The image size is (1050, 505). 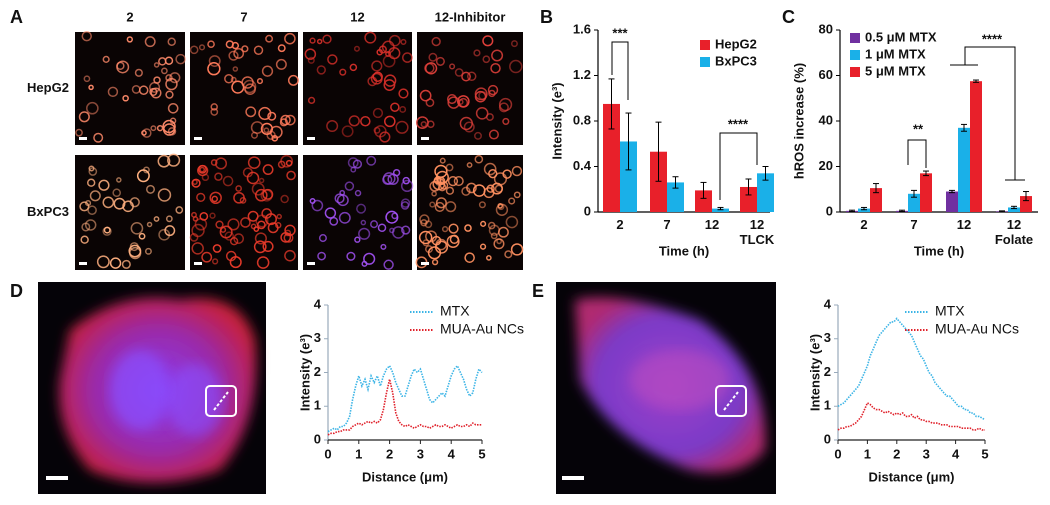 What do you see at coordinates (582, 119) in the screenshot?
I see `y-tick-label: 0.8` at bounding box center [582, 119].